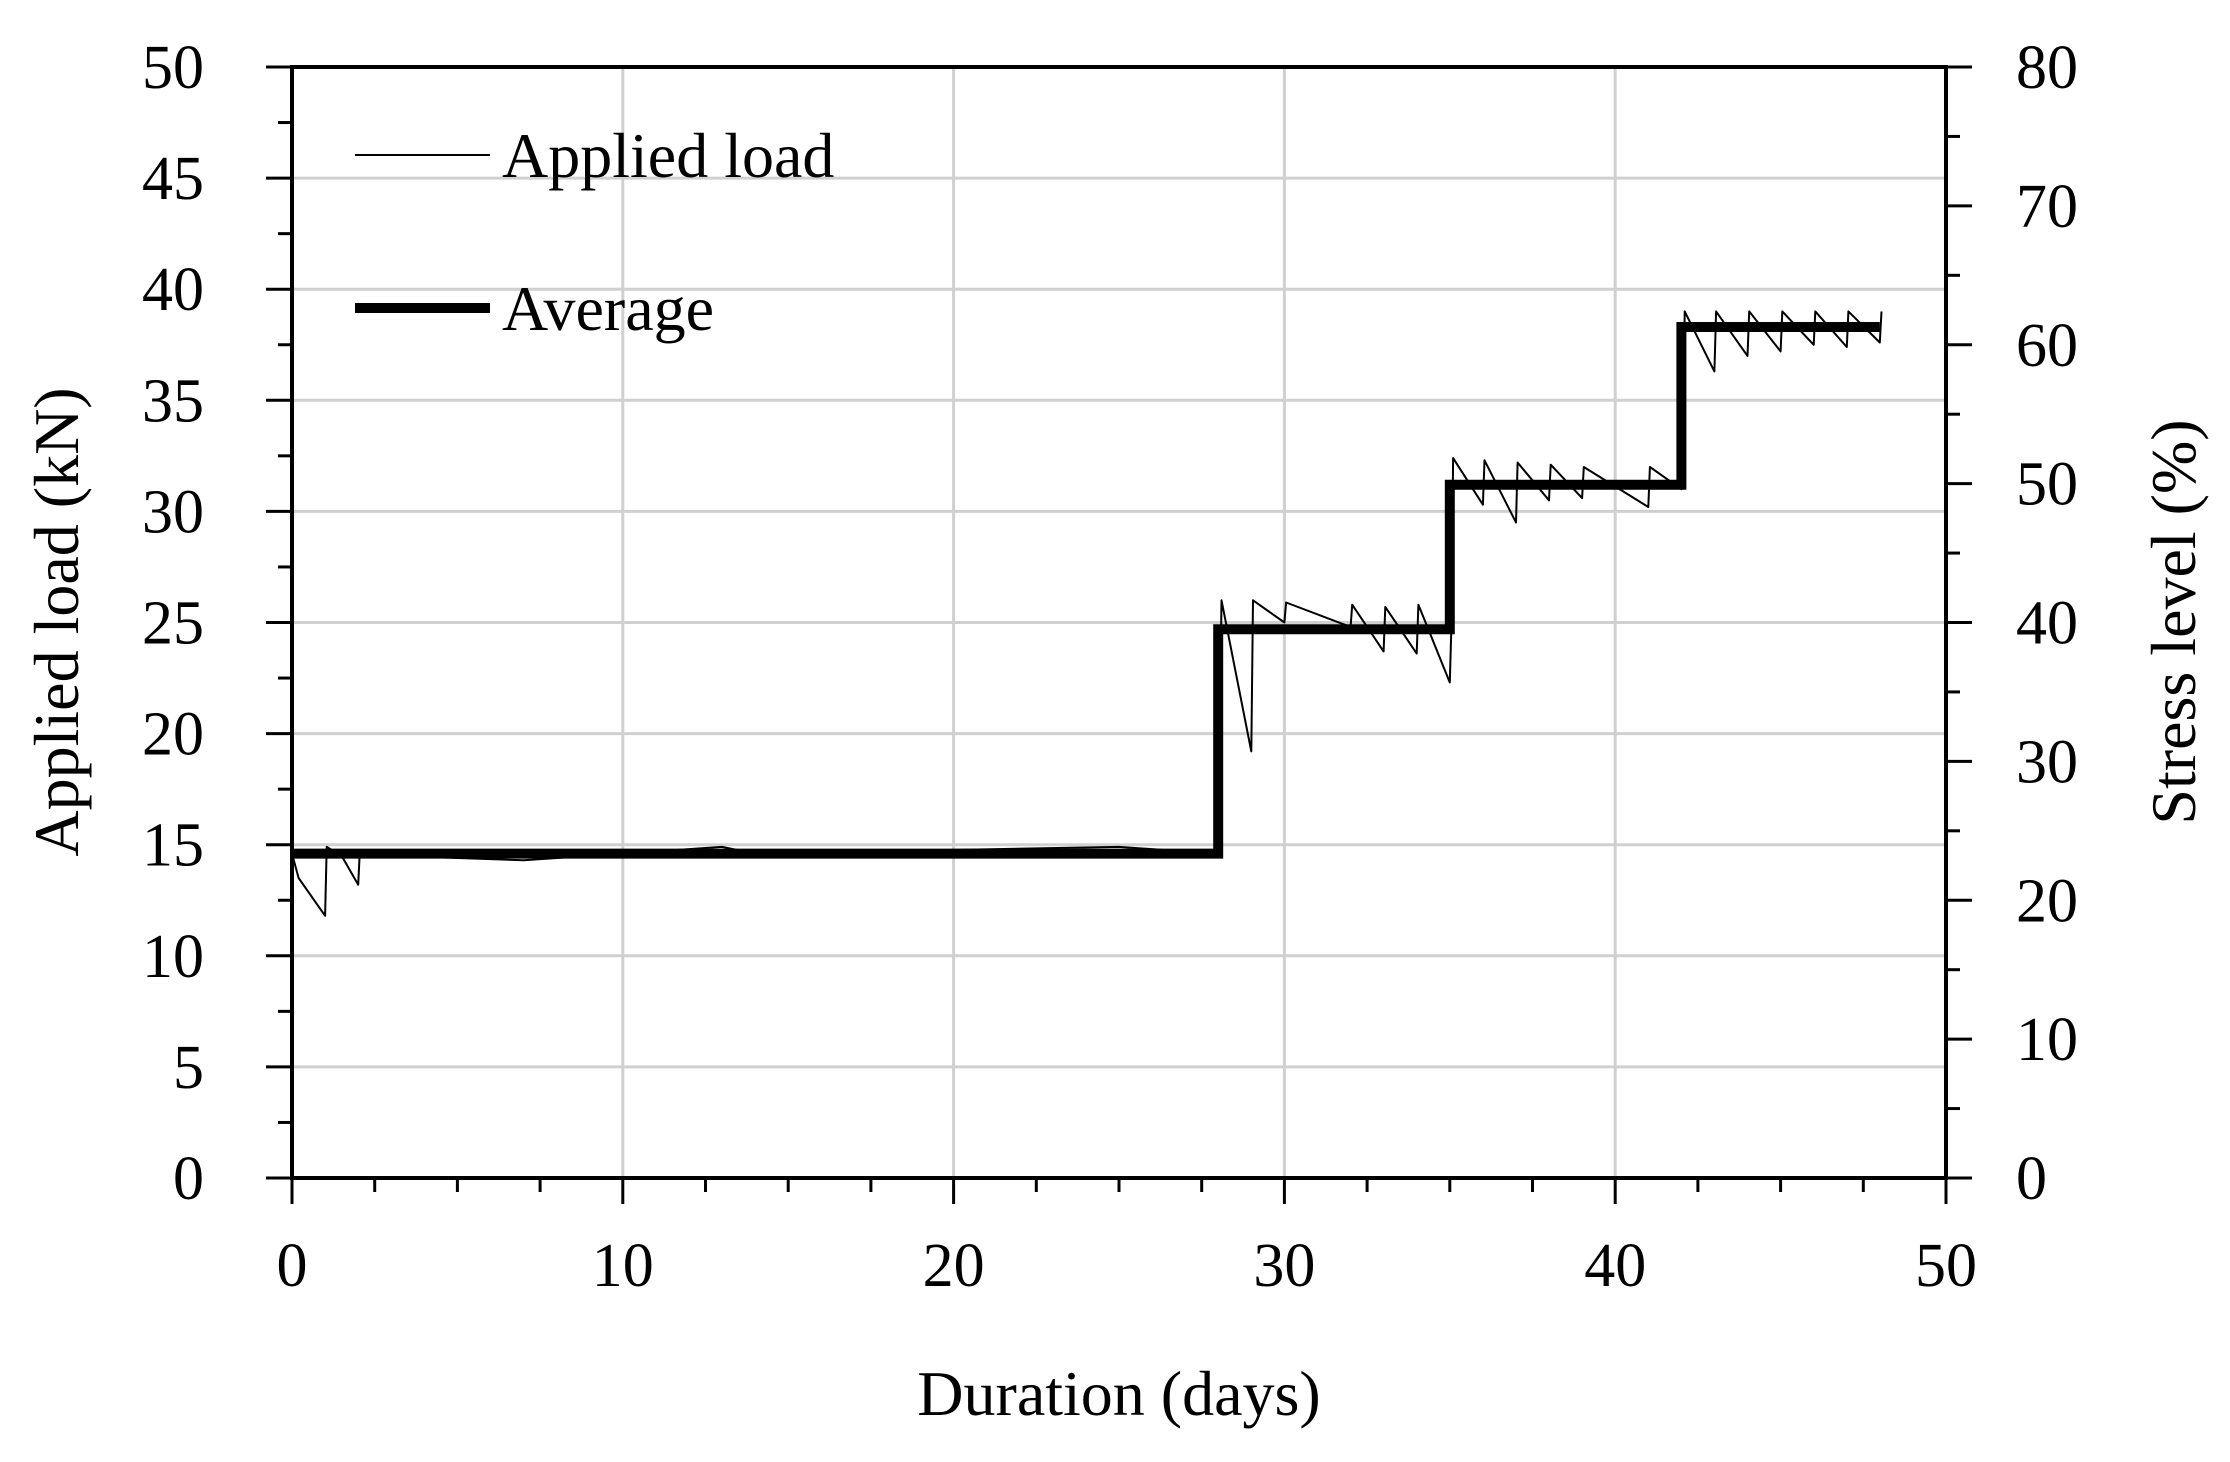 The height and width of the screenshot is (1462, 2230). I want to click on y-tick-label: 30, so click(173, 512).